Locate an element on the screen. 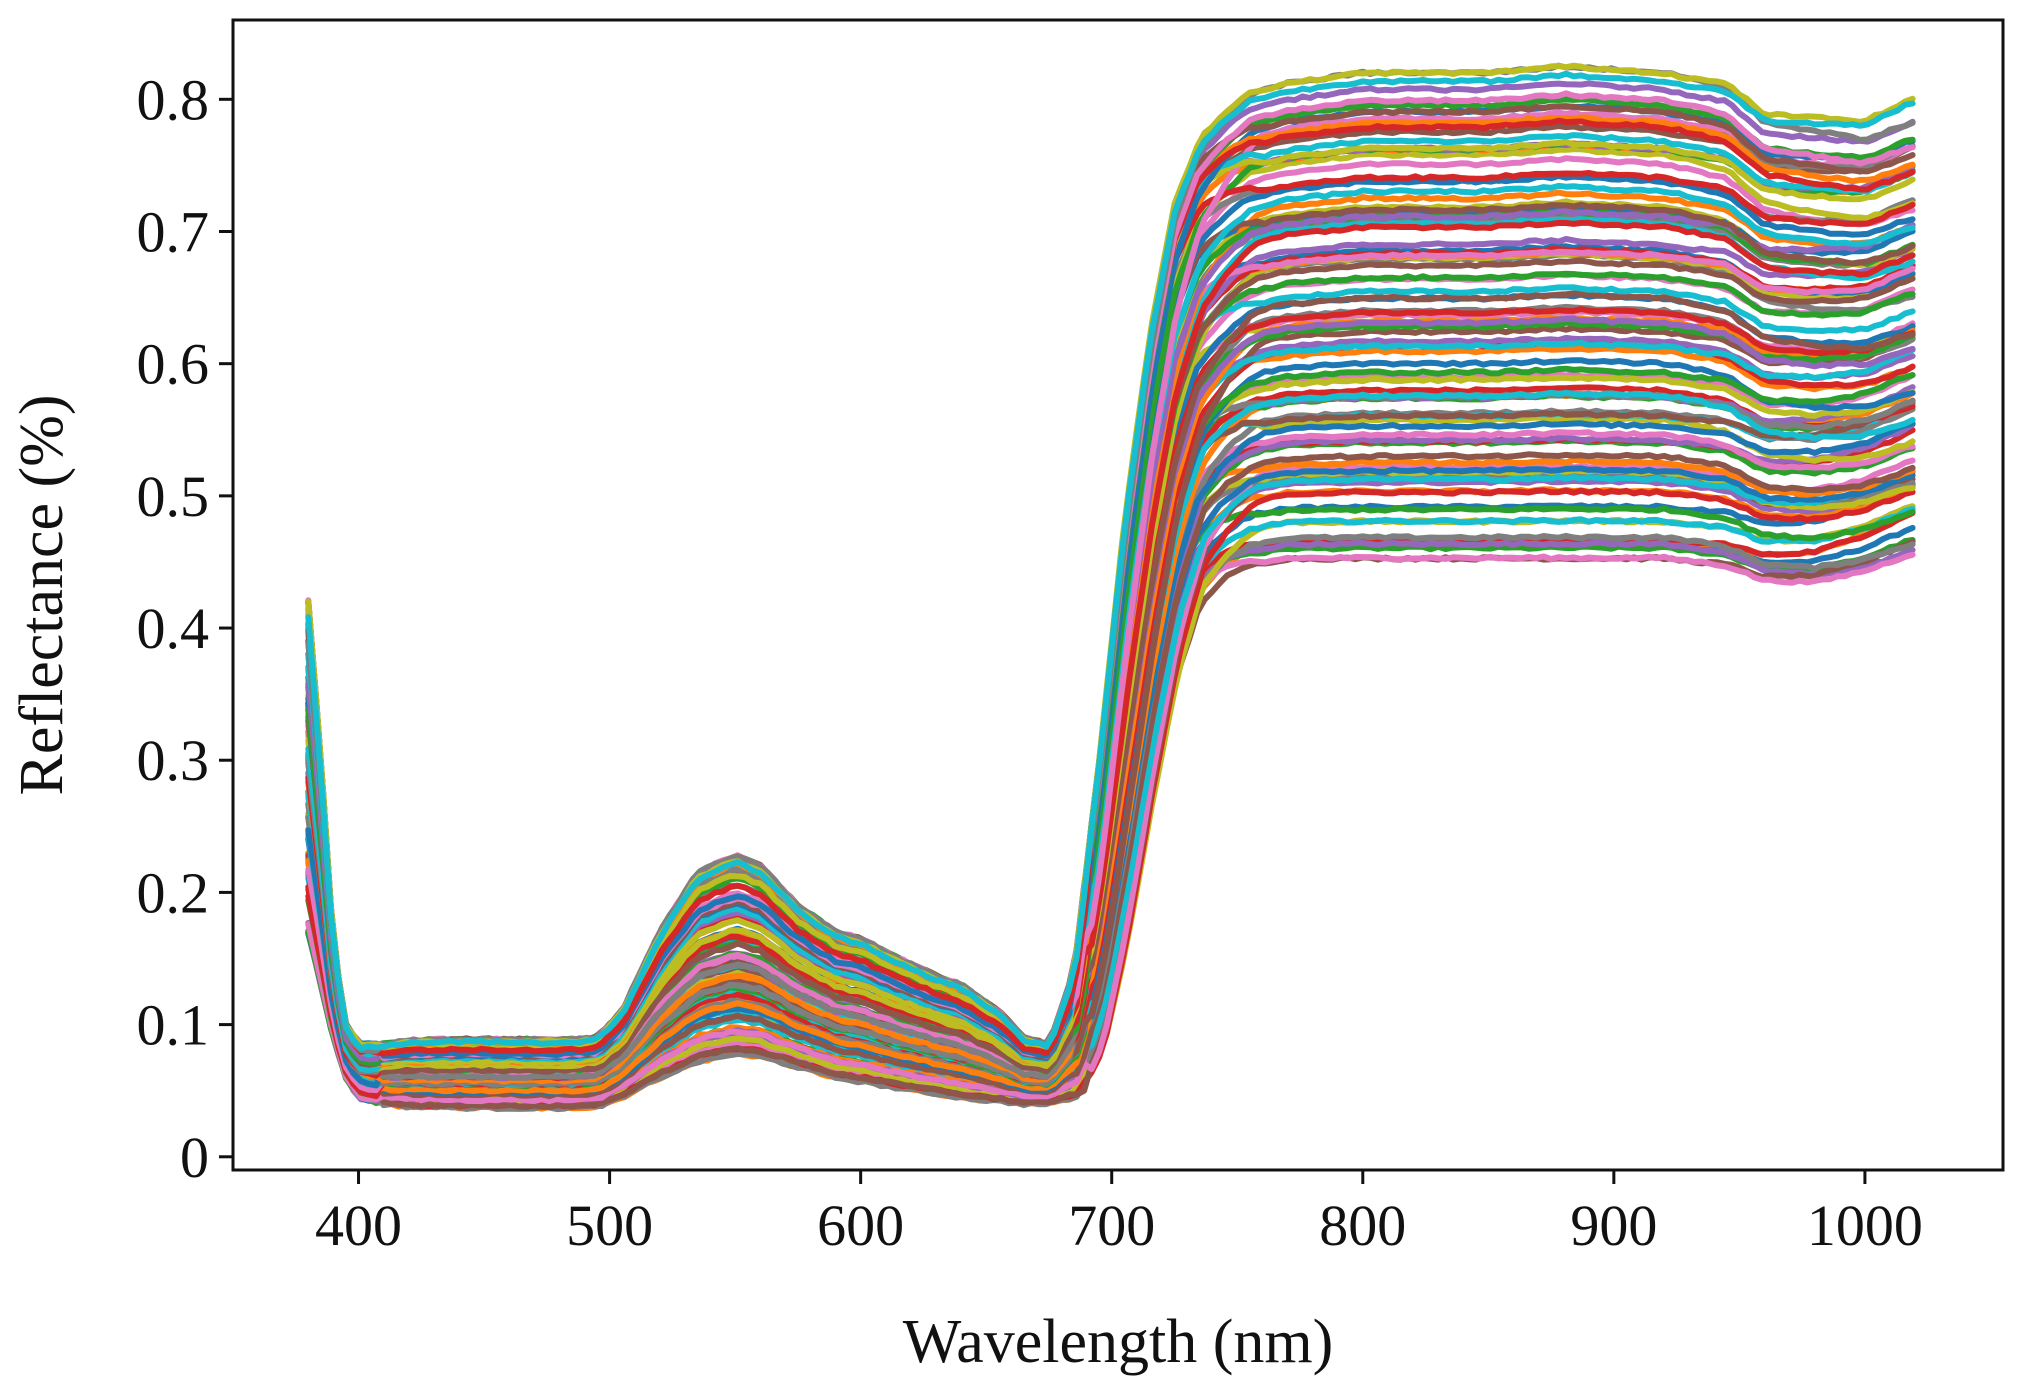 This screenshot has height=1390, width=2023. y-tick-label: 0.5 is located at coordinates (173, 496).